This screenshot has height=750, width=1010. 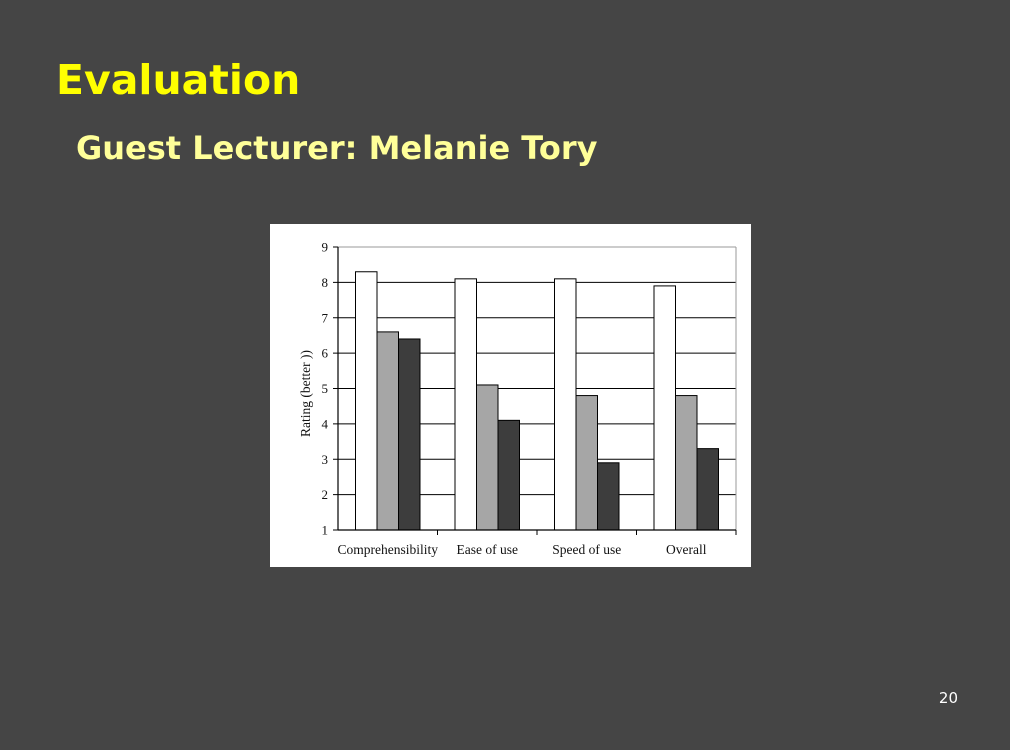 I want to click on y-tick-label: 7, so click(x=325, y=317).